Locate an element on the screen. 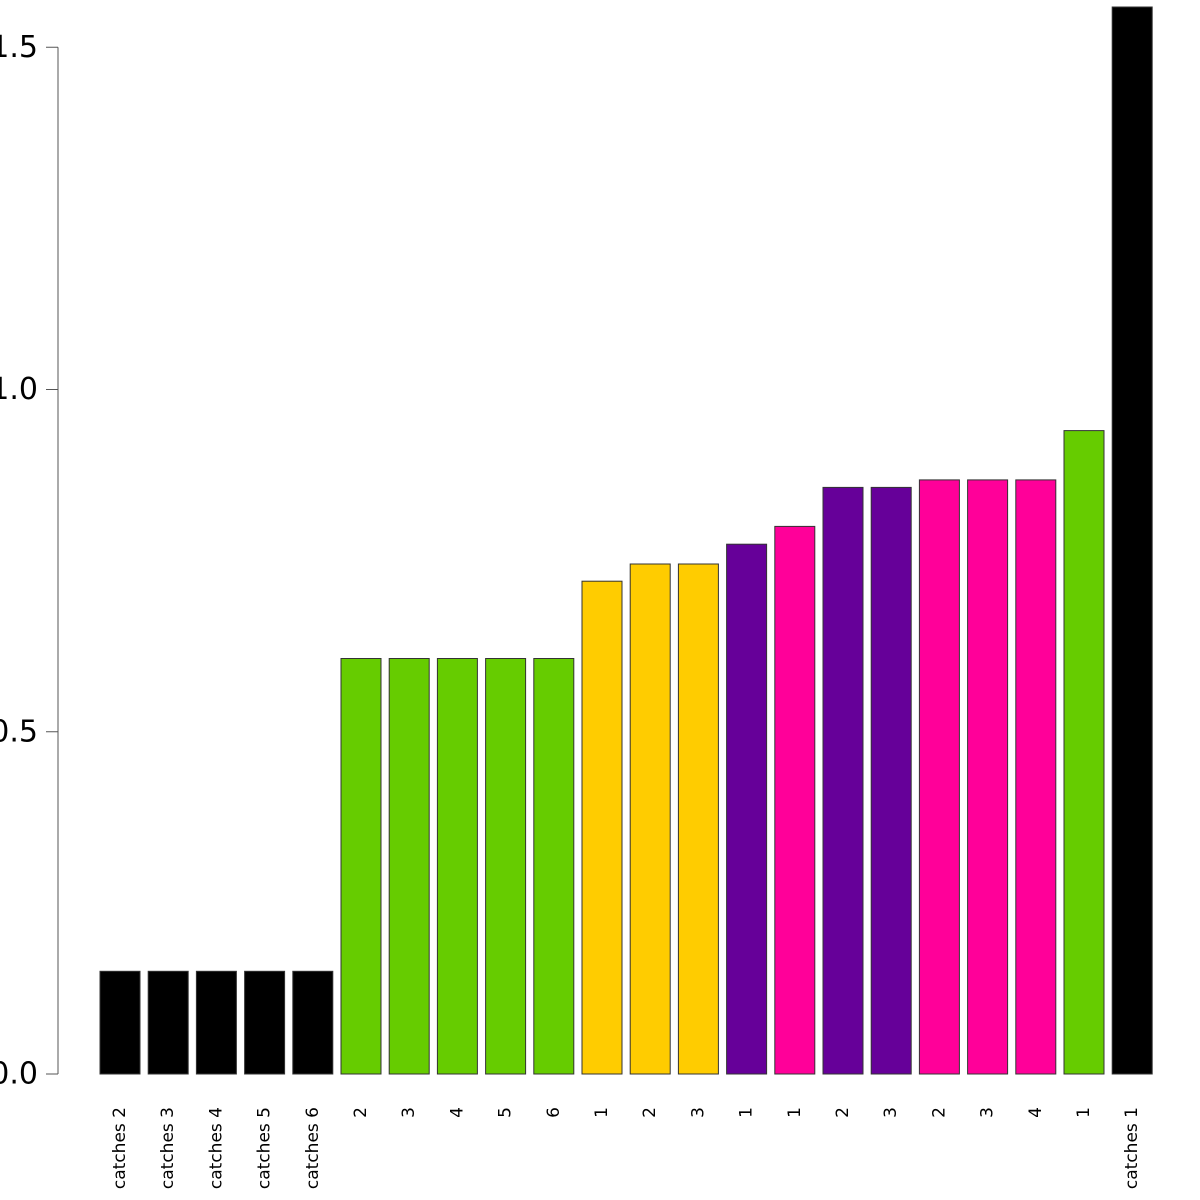 This screenshot has width=1200, height=1200. y-axis: 0.0 0.5 1.0 1.5 is located at coordinates (29, 561).